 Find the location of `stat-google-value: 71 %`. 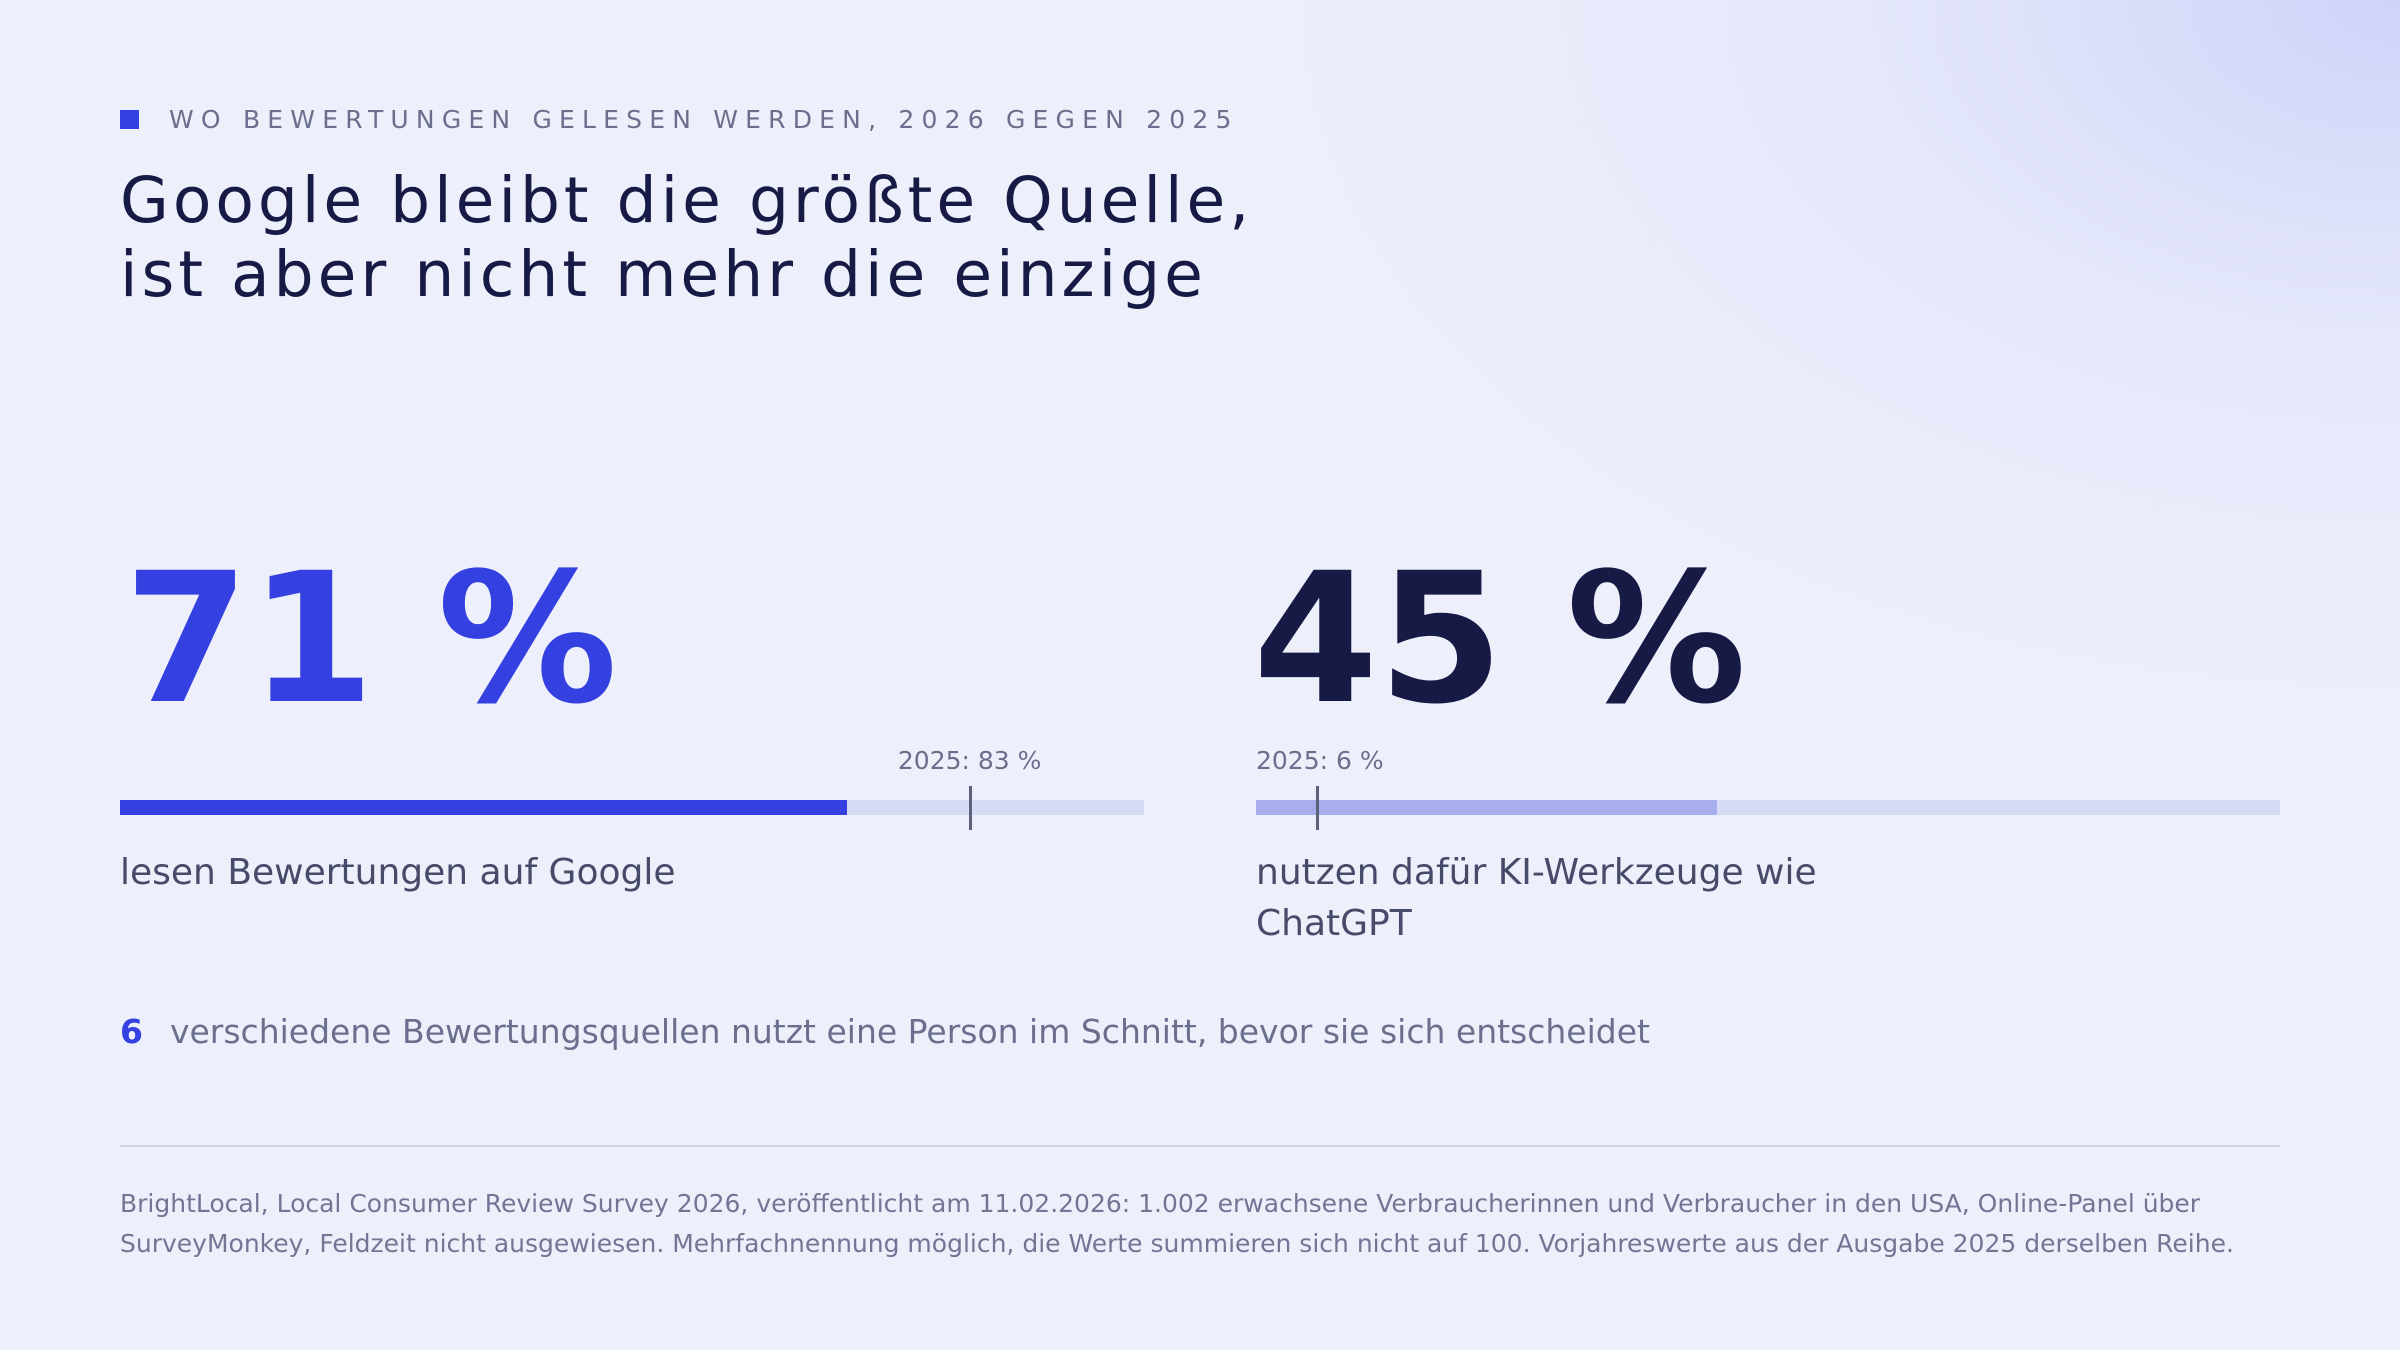

stat-google-value: 71 % is located at coordinates (371, 639).